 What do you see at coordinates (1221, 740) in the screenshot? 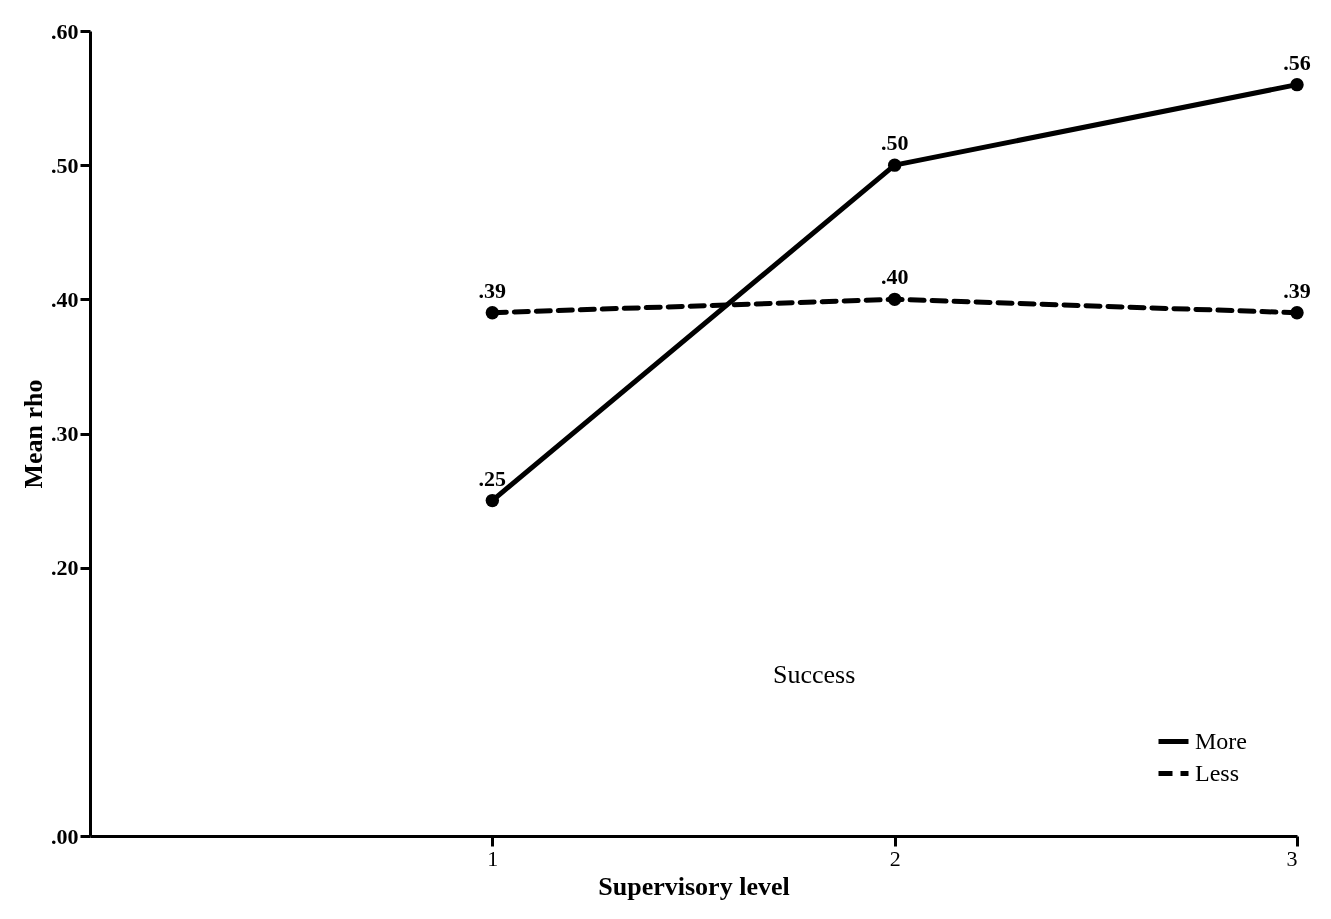
I see `legend-label: More` at bounding box center [1221, 740].